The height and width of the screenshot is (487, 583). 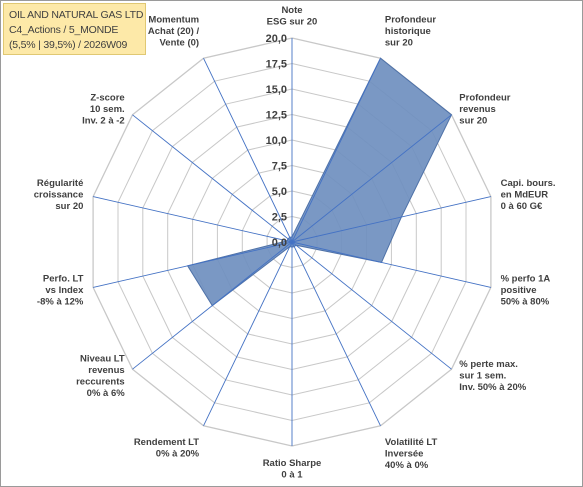 I want to click on company-name: OIL AND NATURAL GAS LTD, so click(x=76, y=15).